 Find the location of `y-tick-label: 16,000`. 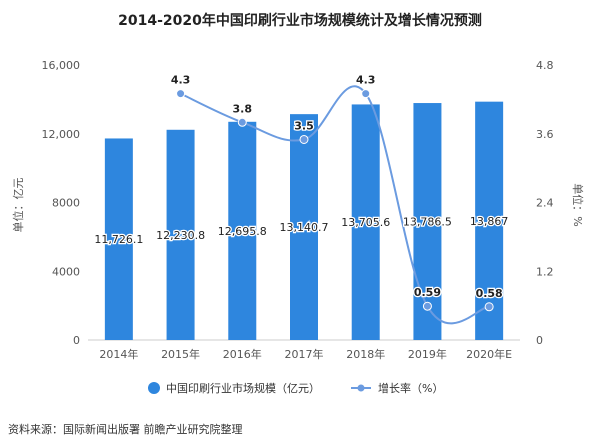

y-tick-label: 16,000 is located at coordinates (61, 65).